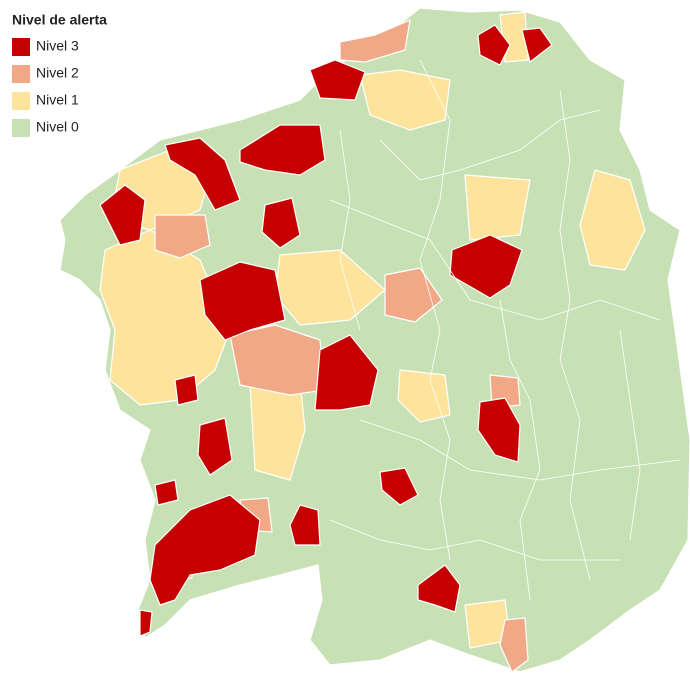 Image resolution: width=690 pixels, height=679 pixels. What do you see at coordinates (59, 20) in the screenshot?
I see `legend-title: Nivel de alerta` at bounding box center [59, 20].